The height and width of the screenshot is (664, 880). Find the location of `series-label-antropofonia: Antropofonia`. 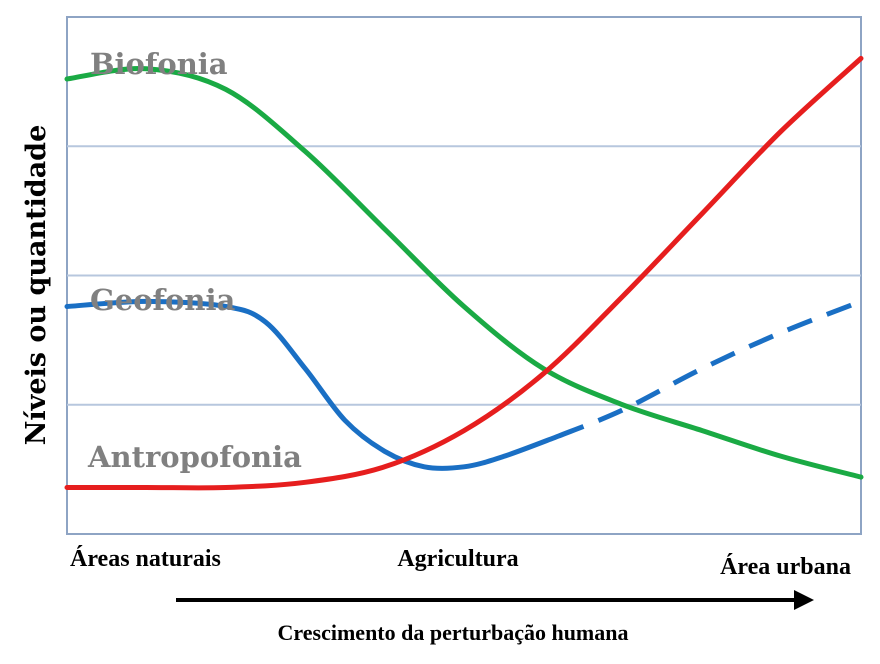

series-label-antropofonia: Antropofonia is located at coordinates (194, 457).